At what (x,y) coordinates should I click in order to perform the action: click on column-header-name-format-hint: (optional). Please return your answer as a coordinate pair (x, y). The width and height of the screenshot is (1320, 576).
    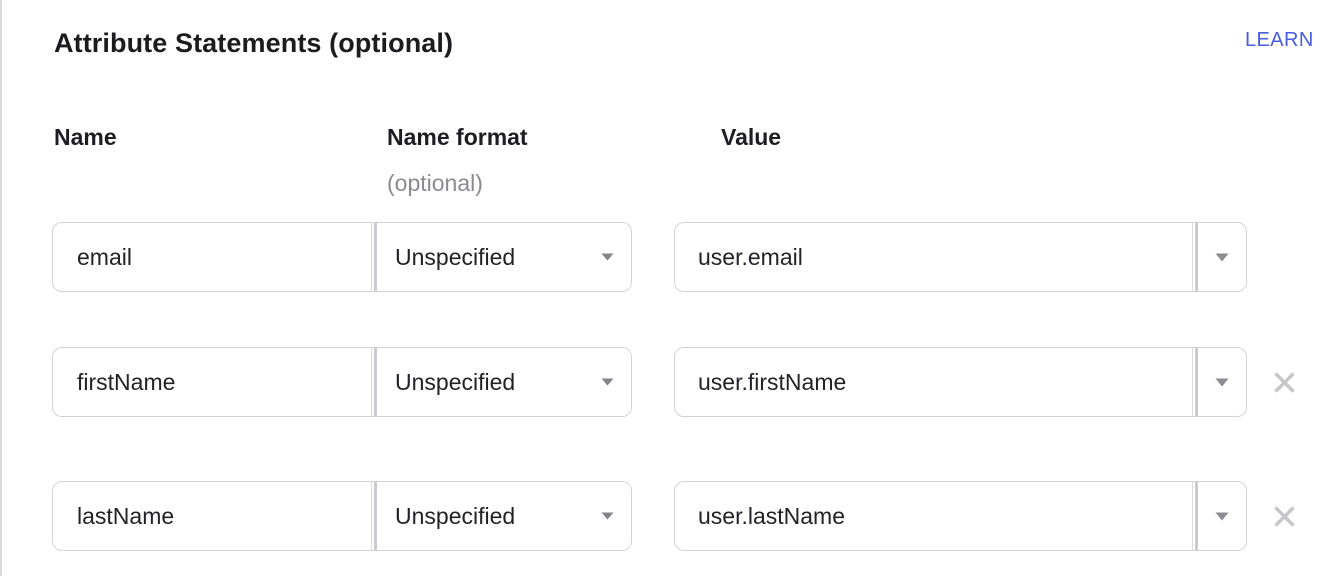
    Looking at the image, I should click on (435, 183).